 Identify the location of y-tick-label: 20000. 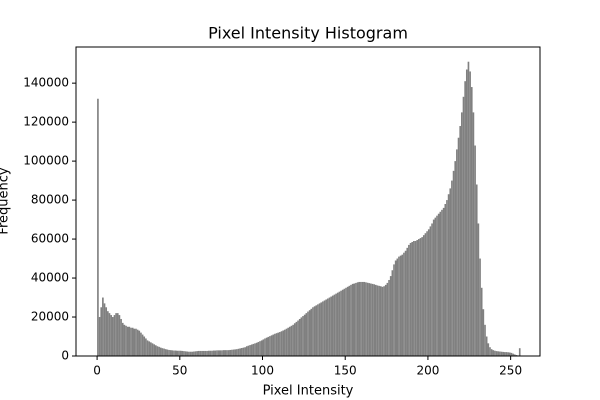
(50, 317).